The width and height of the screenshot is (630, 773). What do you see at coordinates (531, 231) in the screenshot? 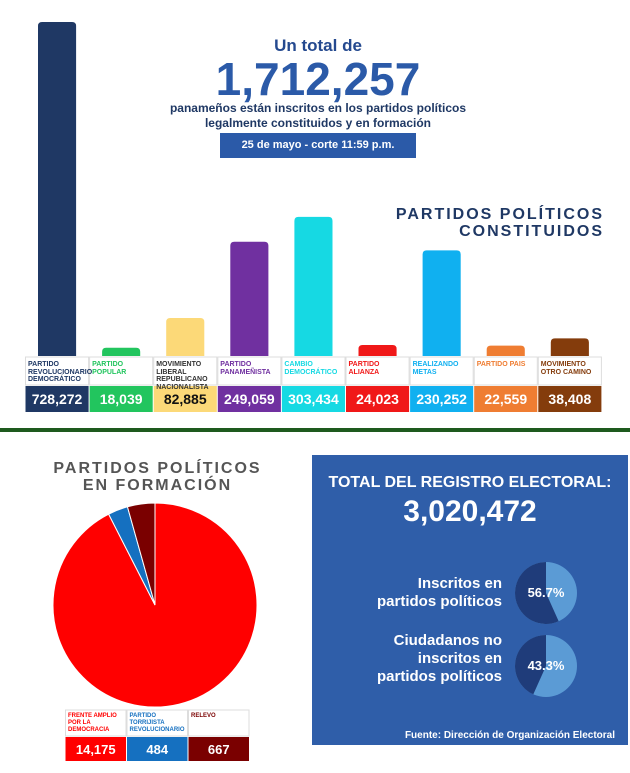
I see `bar-title: CONSTITUIDOS` at bounding box center [531, 231].